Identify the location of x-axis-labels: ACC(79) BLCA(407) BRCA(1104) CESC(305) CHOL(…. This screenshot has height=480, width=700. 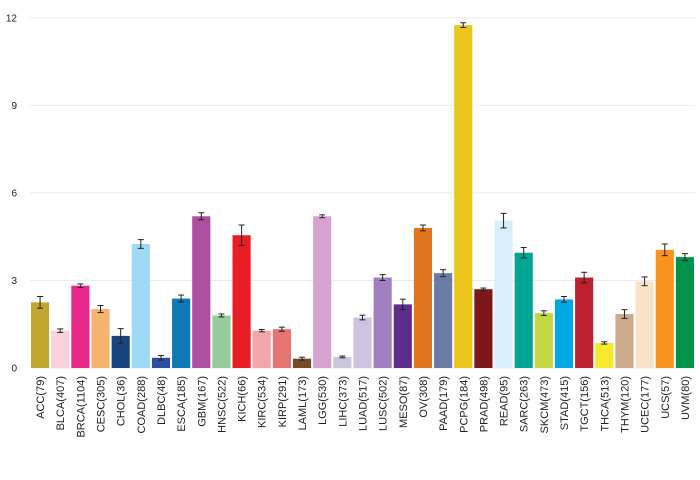
(363, 407).